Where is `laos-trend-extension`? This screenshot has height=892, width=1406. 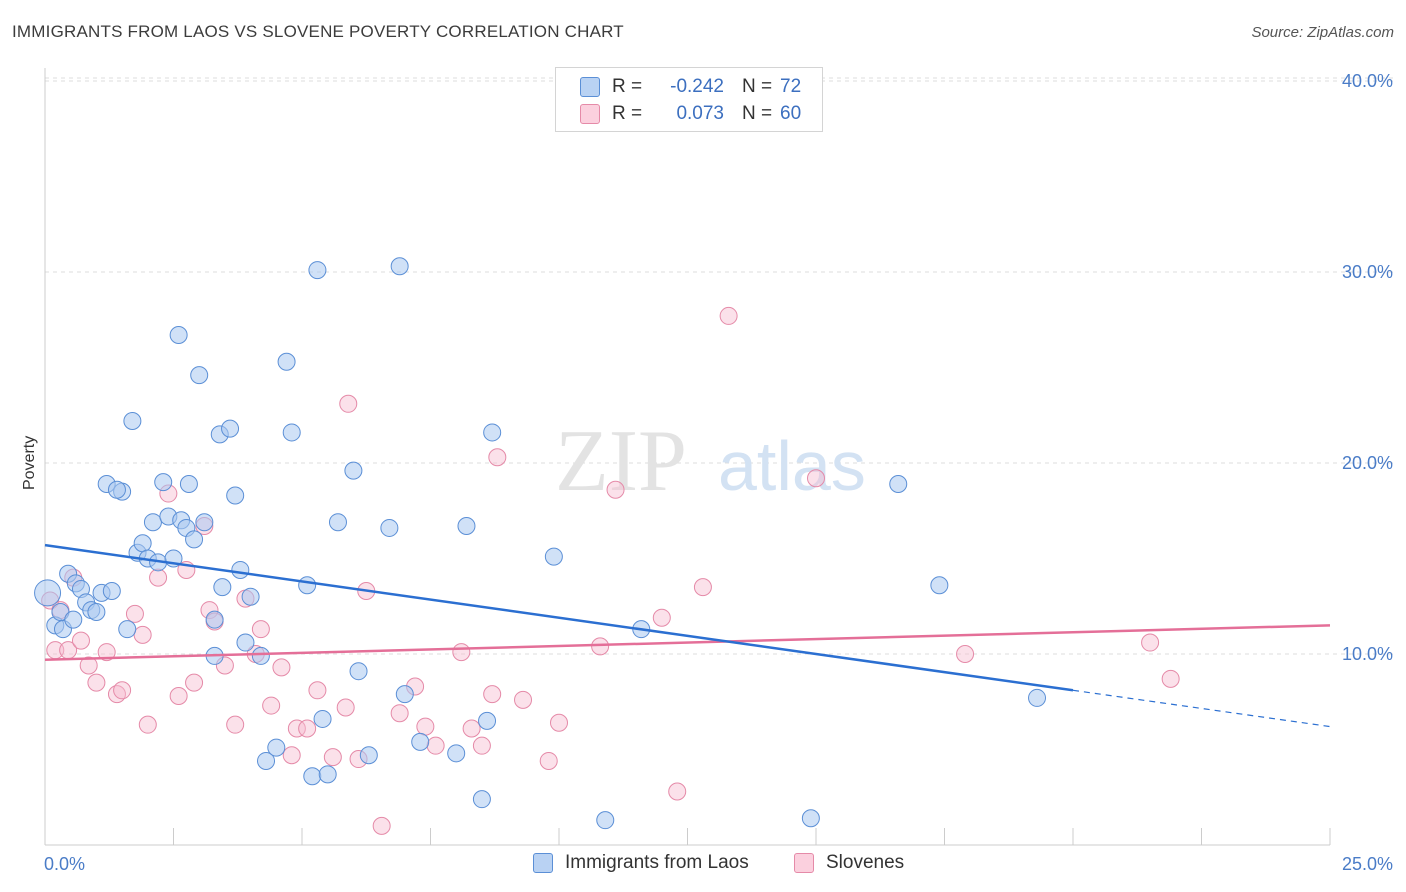
laos-trend-extension is located at coordinates (1201, 708).